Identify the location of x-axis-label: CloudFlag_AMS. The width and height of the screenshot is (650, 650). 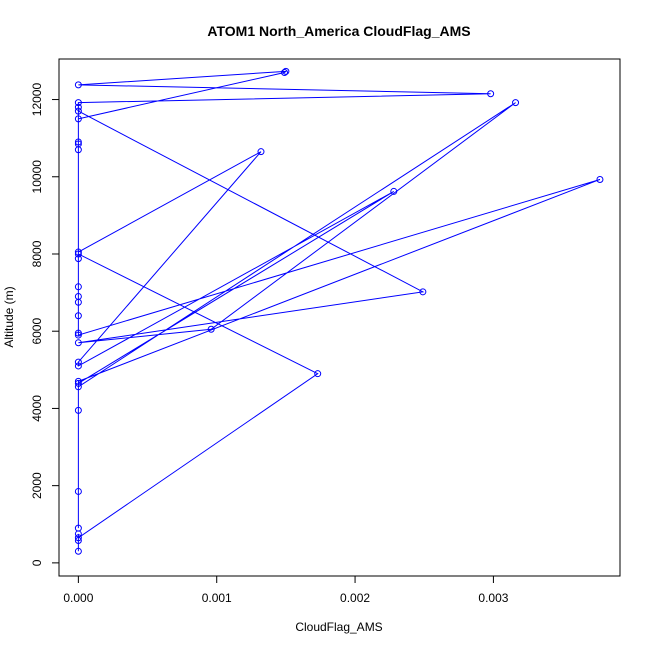
(338, 627).